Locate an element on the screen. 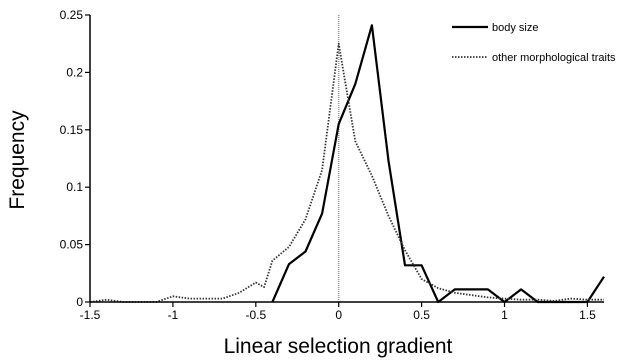 The width and height of the screenshot is (618, 360). y-tick-label: 0.1 is located at coordinates (74, 187).